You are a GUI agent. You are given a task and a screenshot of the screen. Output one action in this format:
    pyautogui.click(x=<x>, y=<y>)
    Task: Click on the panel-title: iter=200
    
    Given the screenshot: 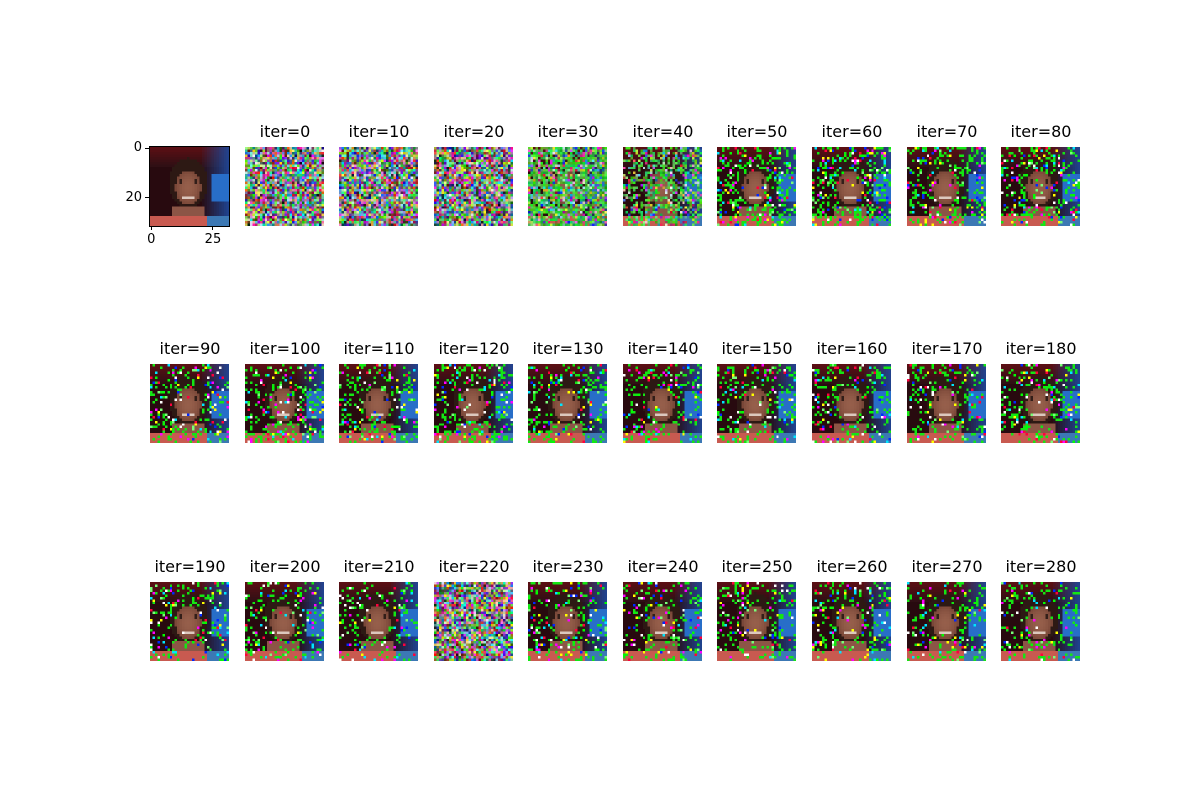 What is the action you would take?
    pyautogui.click(x=285, y=566)
    